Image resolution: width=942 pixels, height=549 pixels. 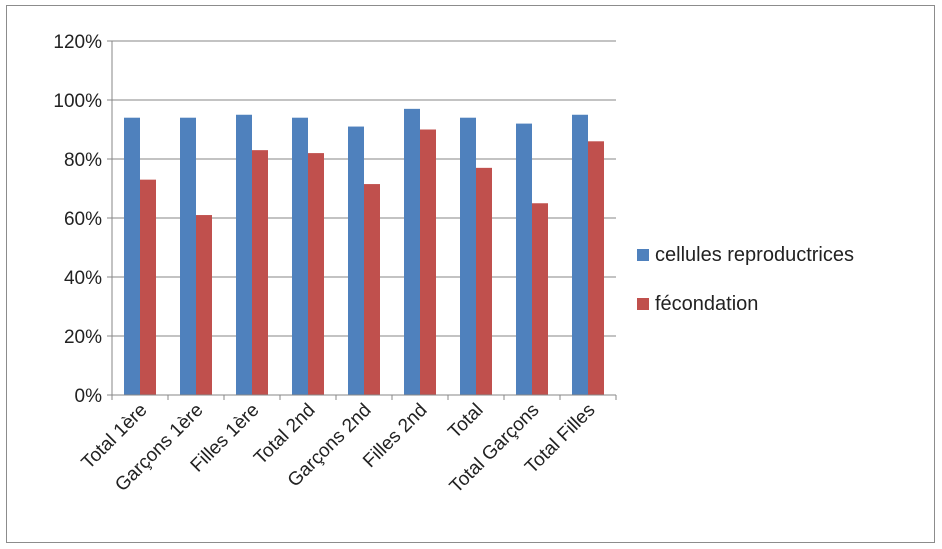 What do you see at coordinates (89, 396) in the screenshot?
I see `y-tick-label: 0%` at bounding box center [89, 396].